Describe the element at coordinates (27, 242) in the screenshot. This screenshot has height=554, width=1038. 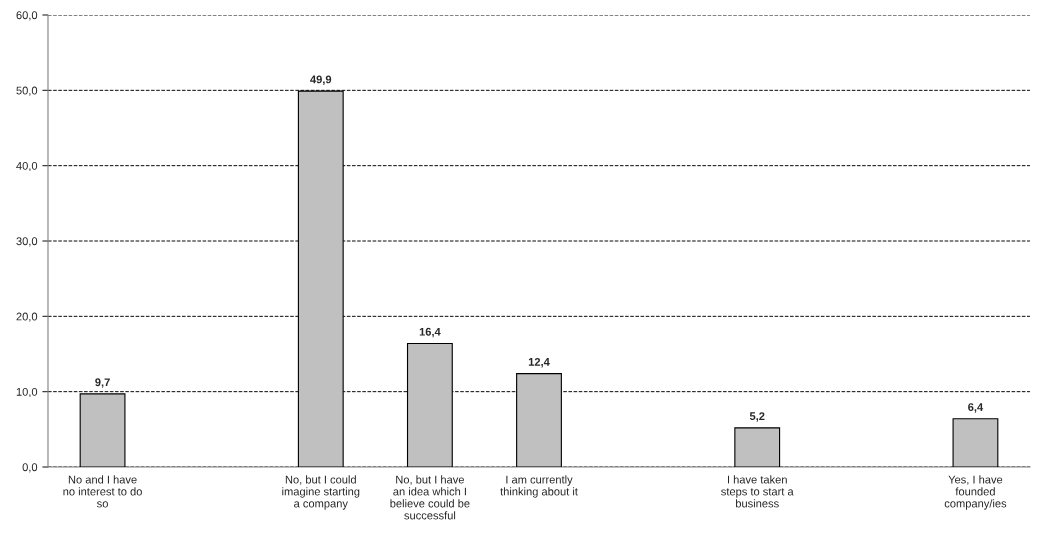
I see `y-tick-label: 30,0` at that location.